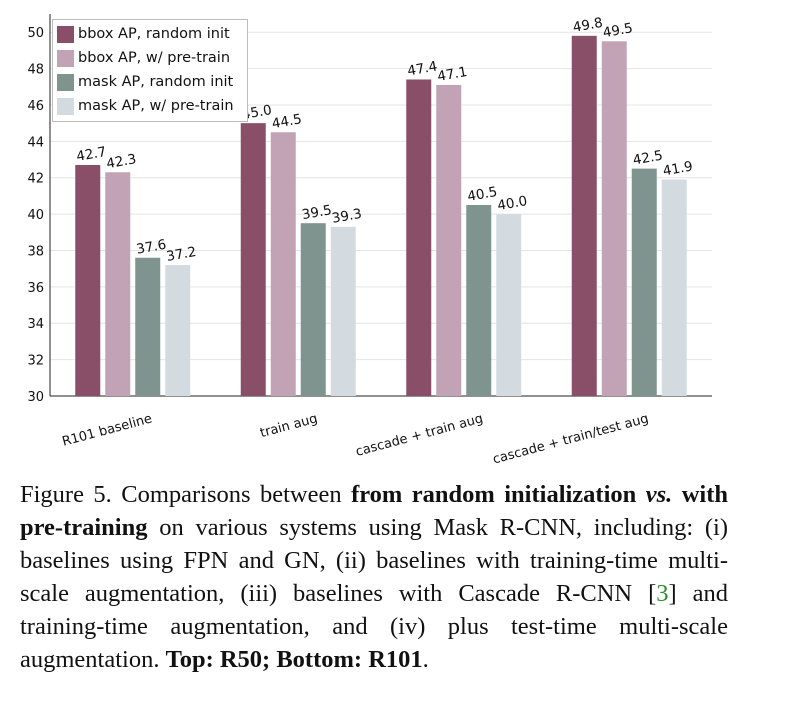 This screenshot has width=790, height=701. I want to click on citation-link: 3, so click(662, 593).